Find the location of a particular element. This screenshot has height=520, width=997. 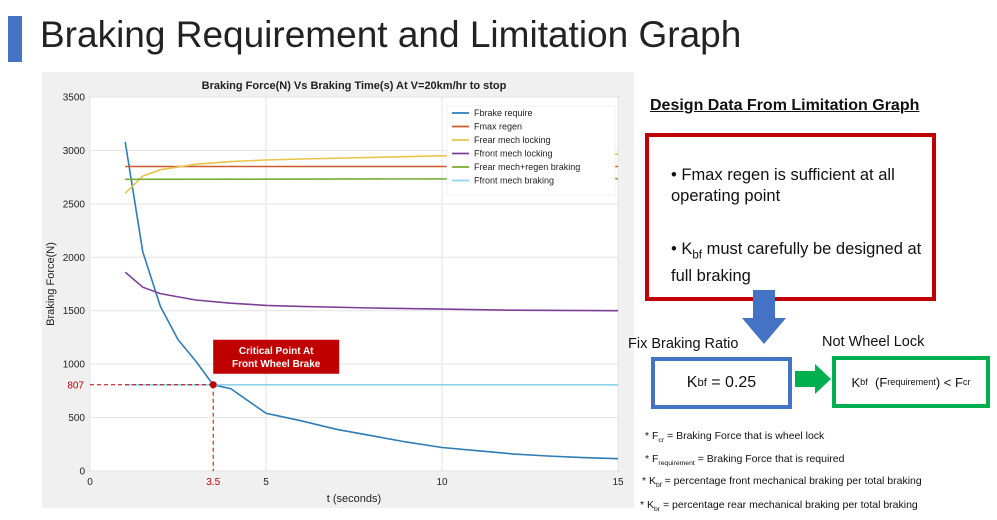

y-axis-label: Braking Force(N) is located at coordinates (51, 284).